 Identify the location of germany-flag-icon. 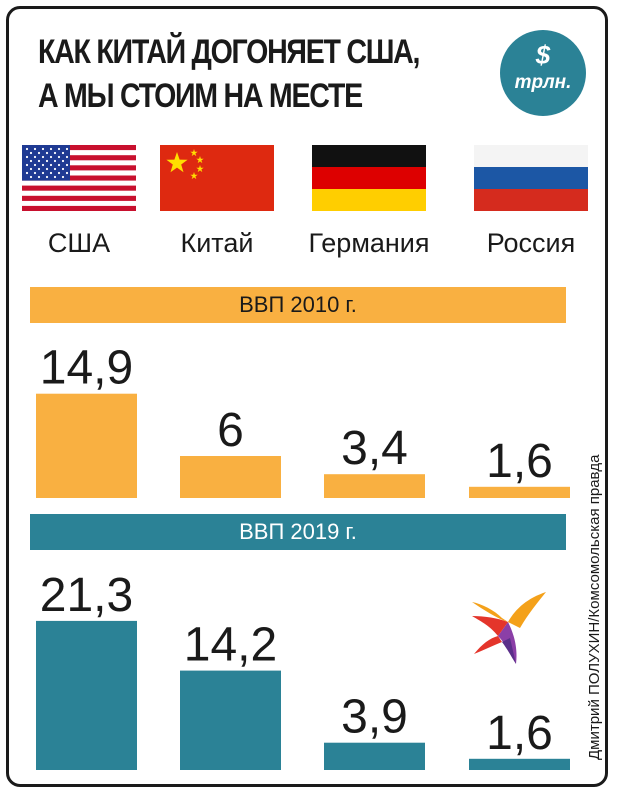
(369, 178).